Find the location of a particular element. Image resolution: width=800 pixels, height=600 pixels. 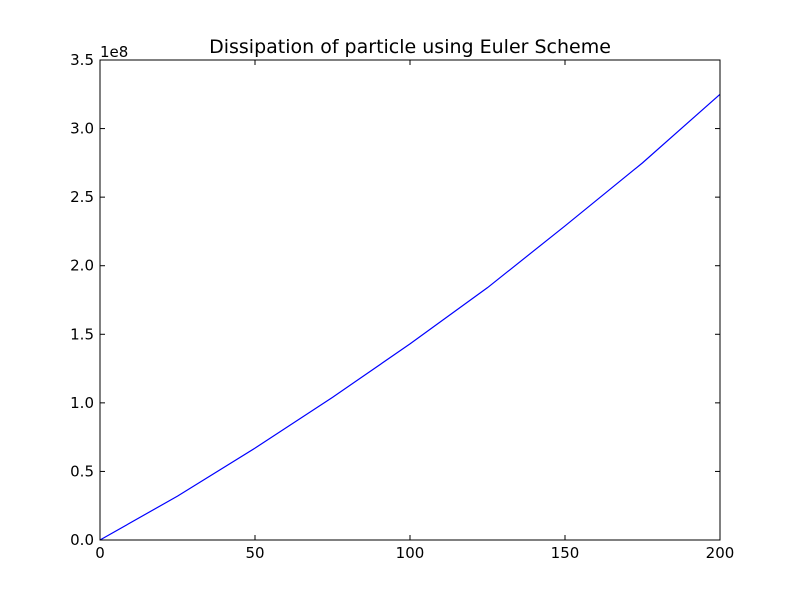

x-tick-label: 50 is located at coordinates (254, 553).